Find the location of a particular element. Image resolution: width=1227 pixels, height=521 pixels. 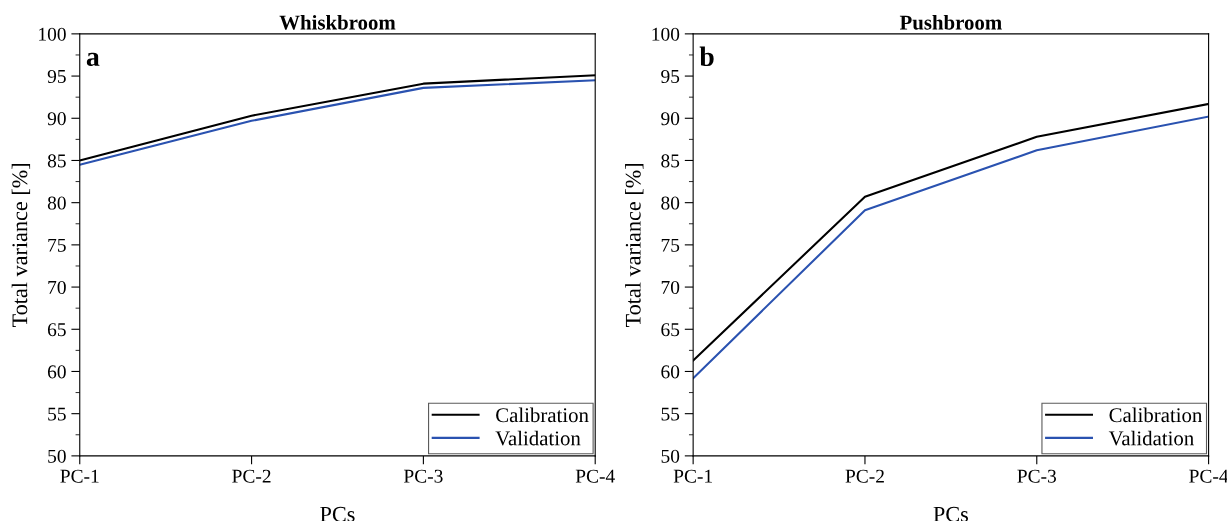

chart-title: Pushbroom is located at coordinates (950, 22).